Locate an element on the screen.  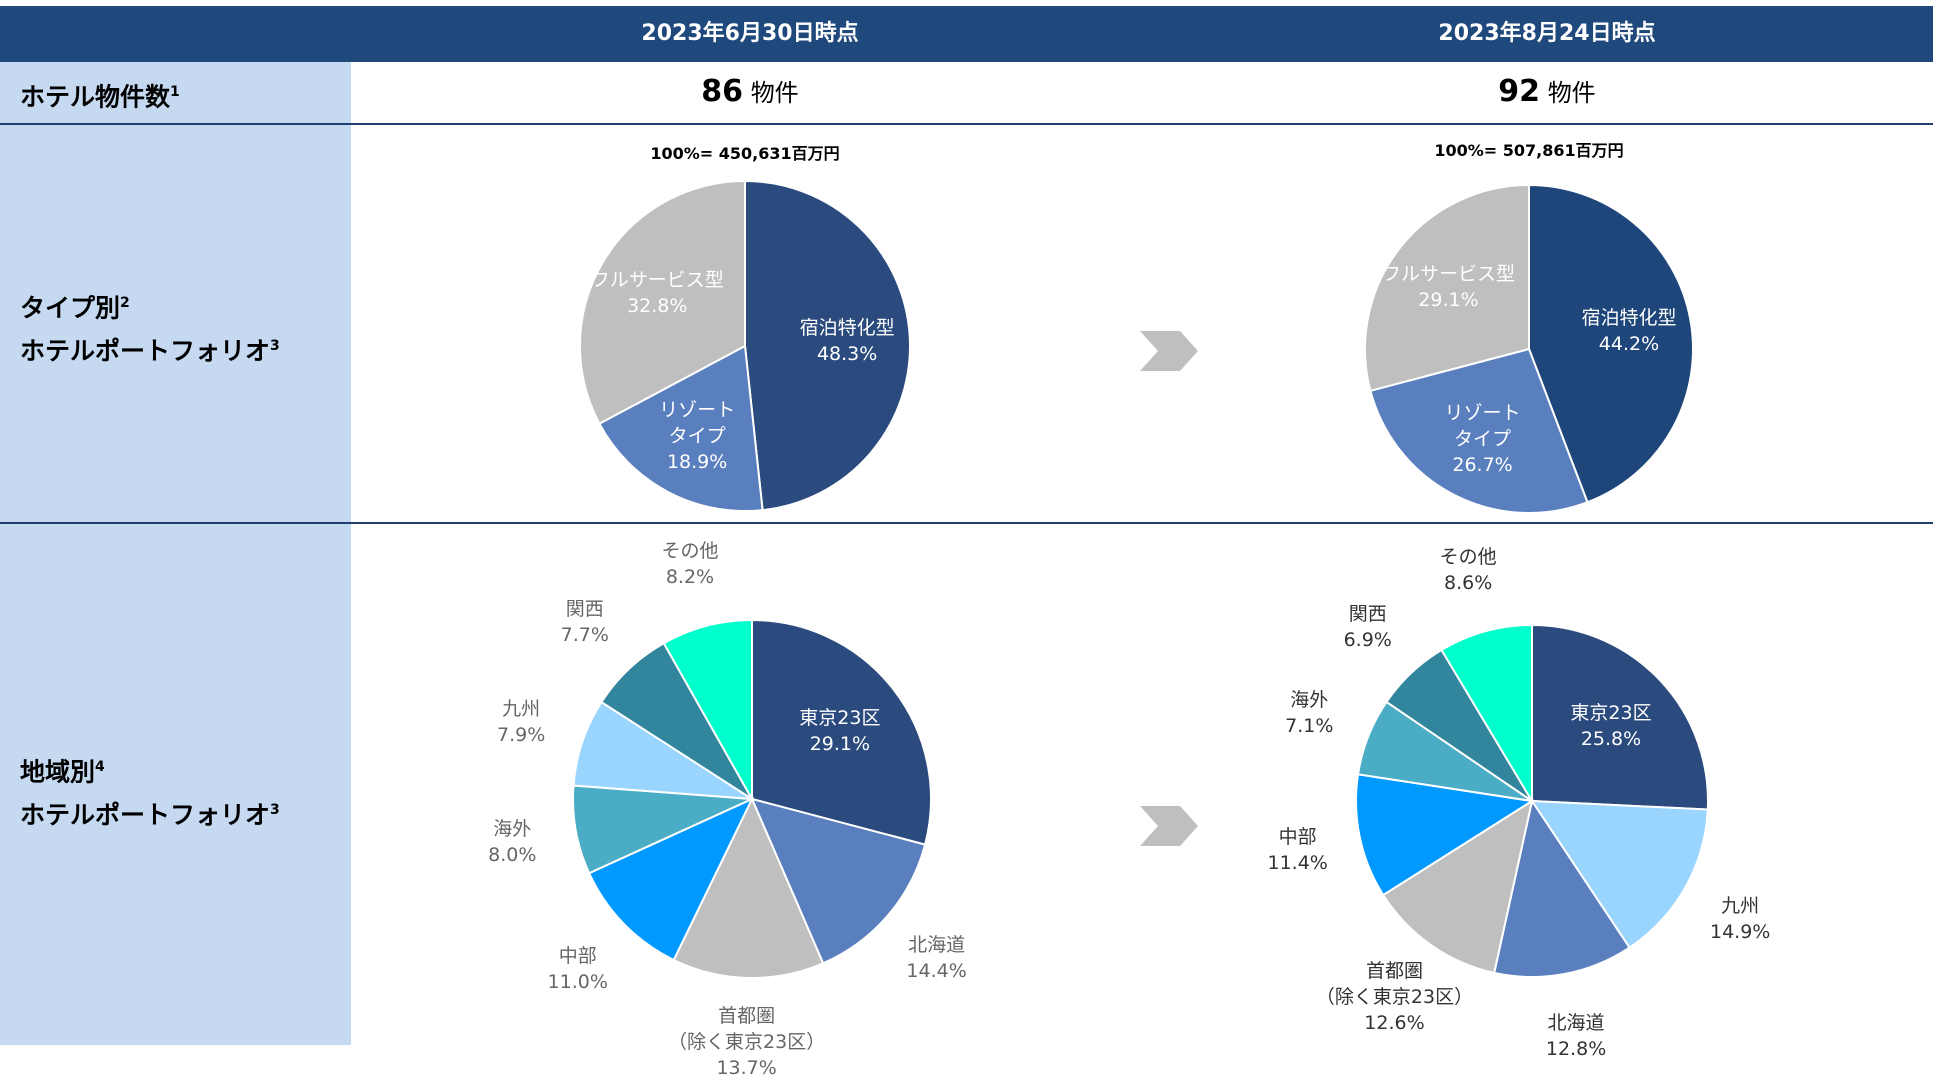
slice-label: 関西 7.7% is located at coordinates (585, 622).